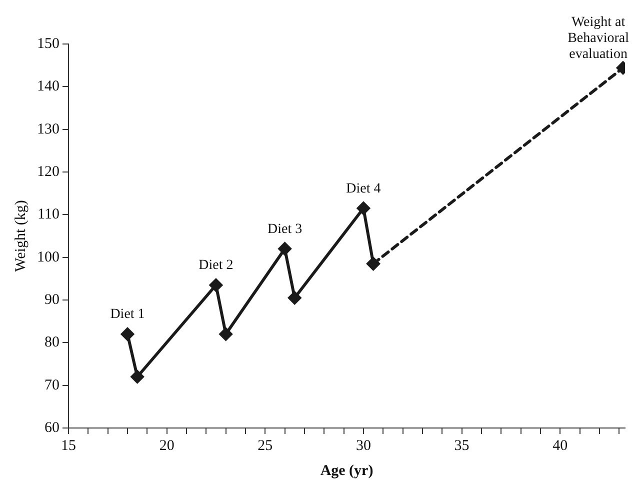  Describe the element at coordinates (127, 314) in the screenshot. I see `annotation: Diet 1` at that location.